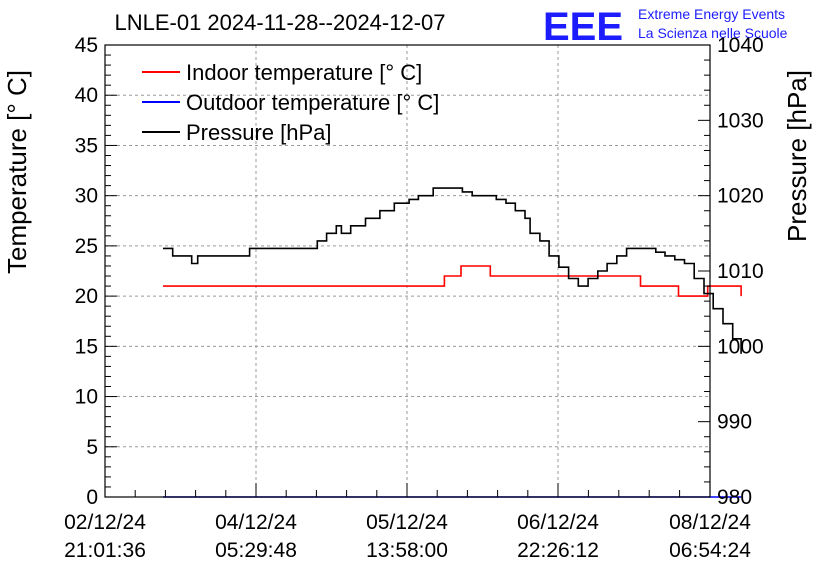  Describe the element at coordinates (105, 550) in the screenshot. I see `x-tick-label-time: 21:01:36` at that location.